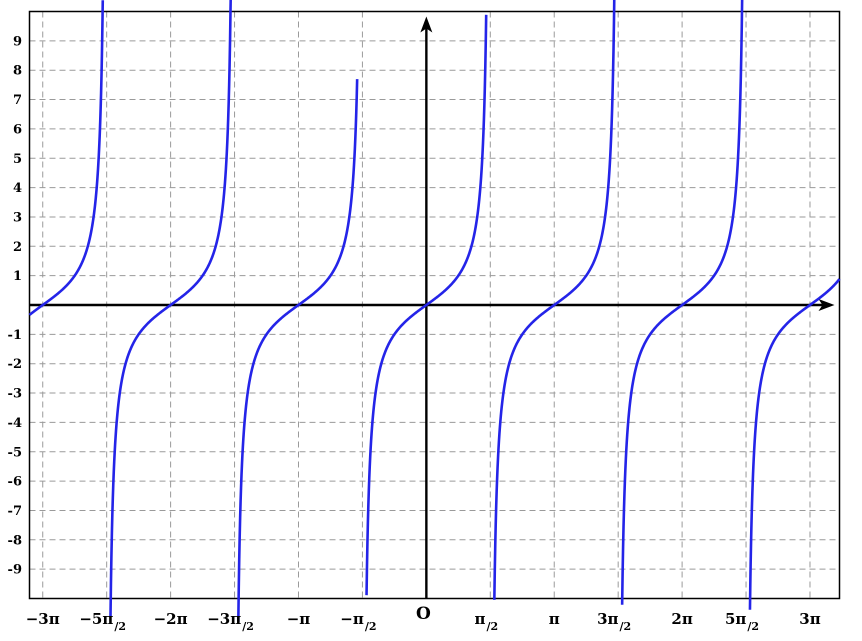  I want to click on y-tick-label: -2, so click(15, 364).